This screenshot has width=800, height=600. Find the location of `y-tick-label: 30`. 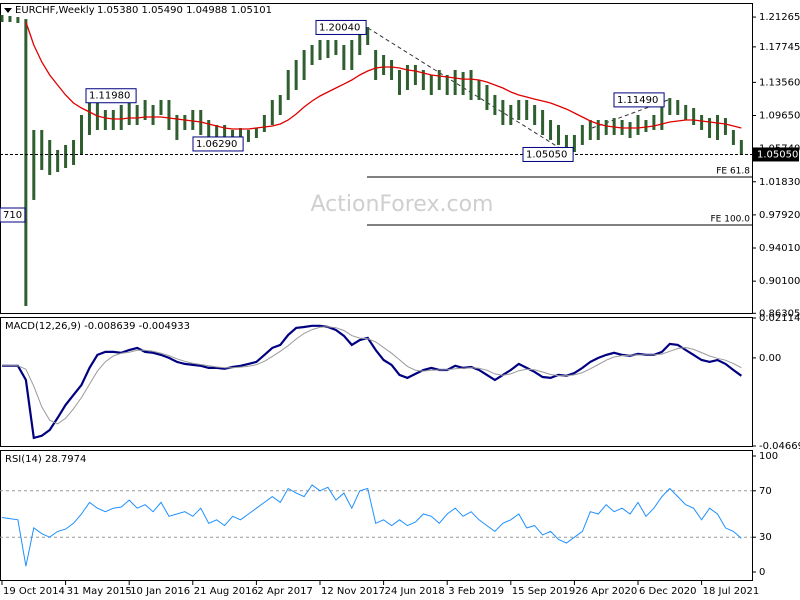

y-tick-label: 30 is located at coordinates (765, 537).